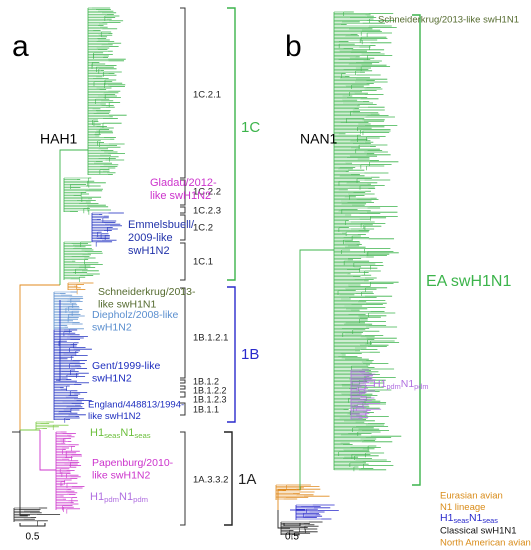 This screenshot has width=531, height=550. What do you see at coordinates (247, 479) in the screenshot?
I see `group-label: 1A` at bounding box center [247, 479].